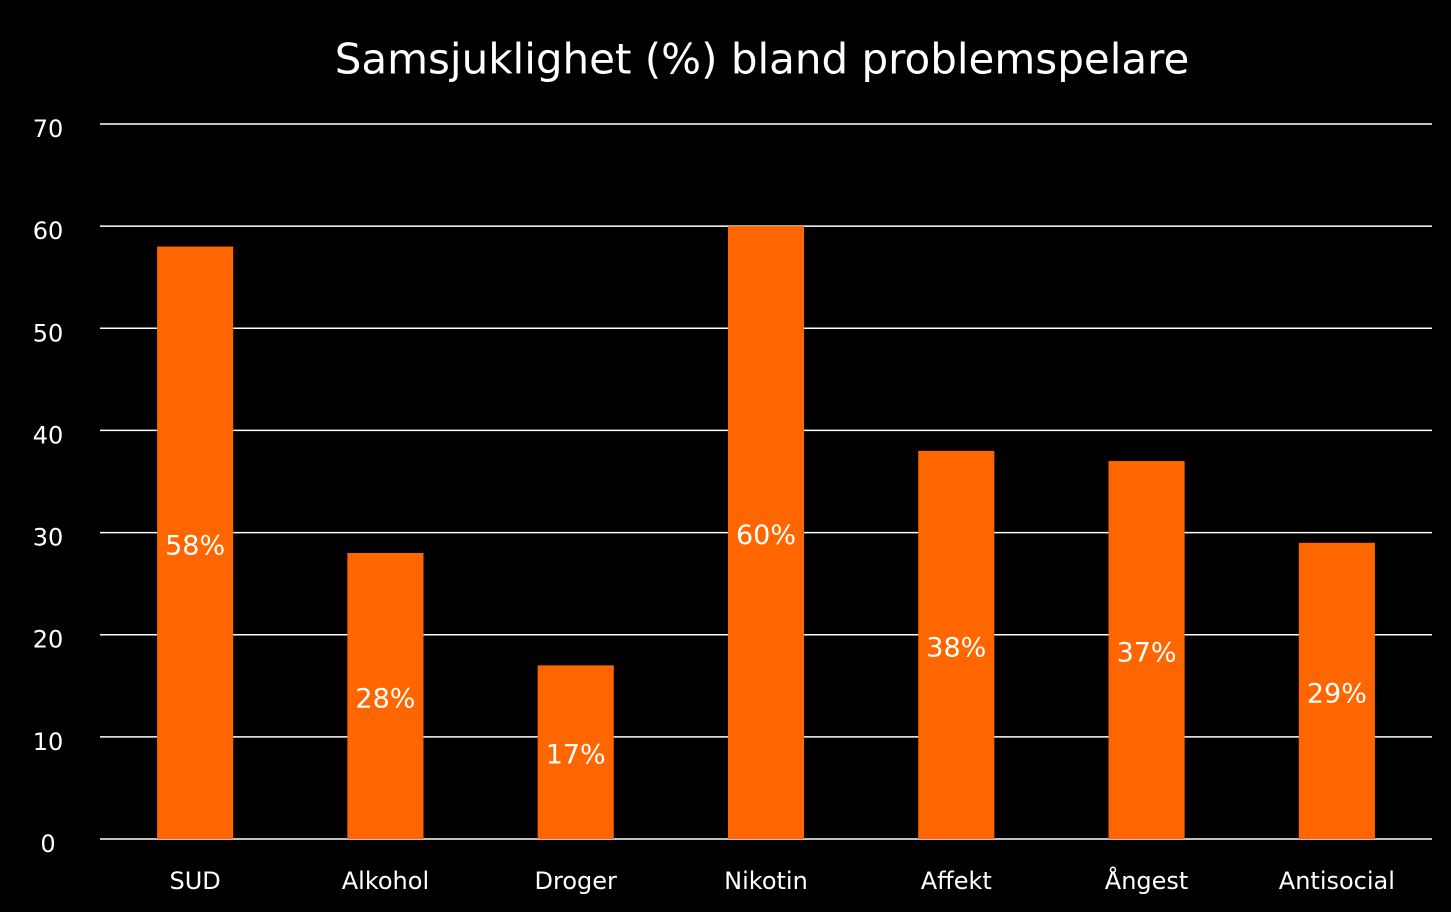  Describe the element at coordinates (48, 640) in the screenshot. I see `y-tick-label: 20` at that location.